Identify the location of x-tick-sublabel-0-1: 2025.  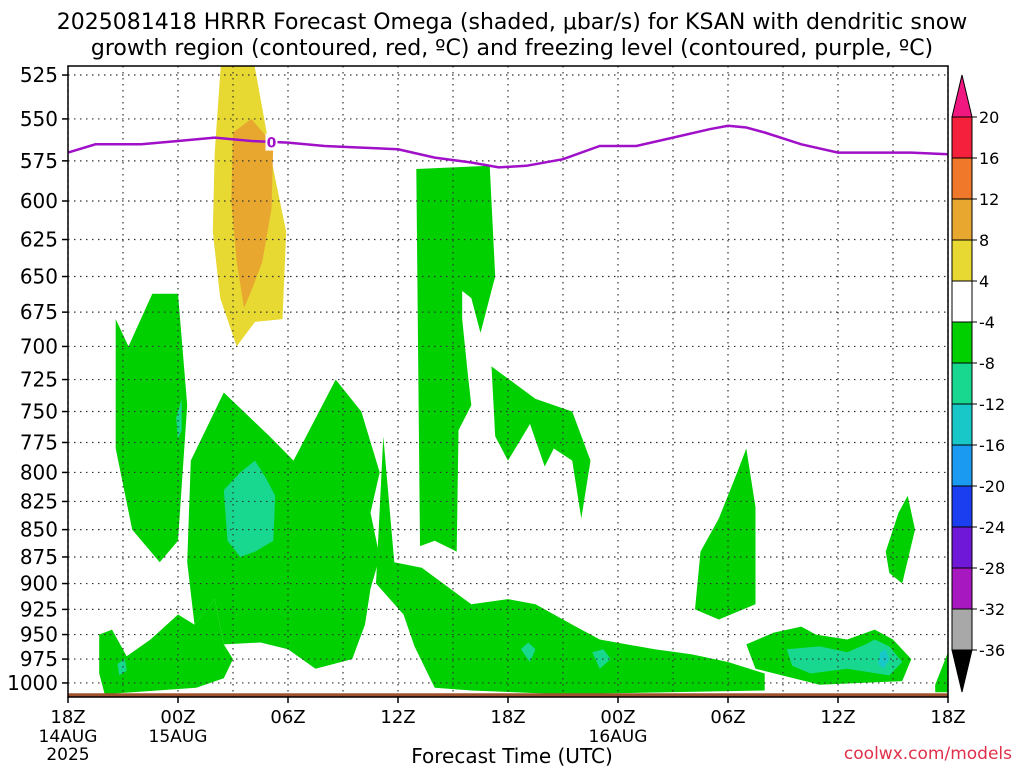
(67, 755).